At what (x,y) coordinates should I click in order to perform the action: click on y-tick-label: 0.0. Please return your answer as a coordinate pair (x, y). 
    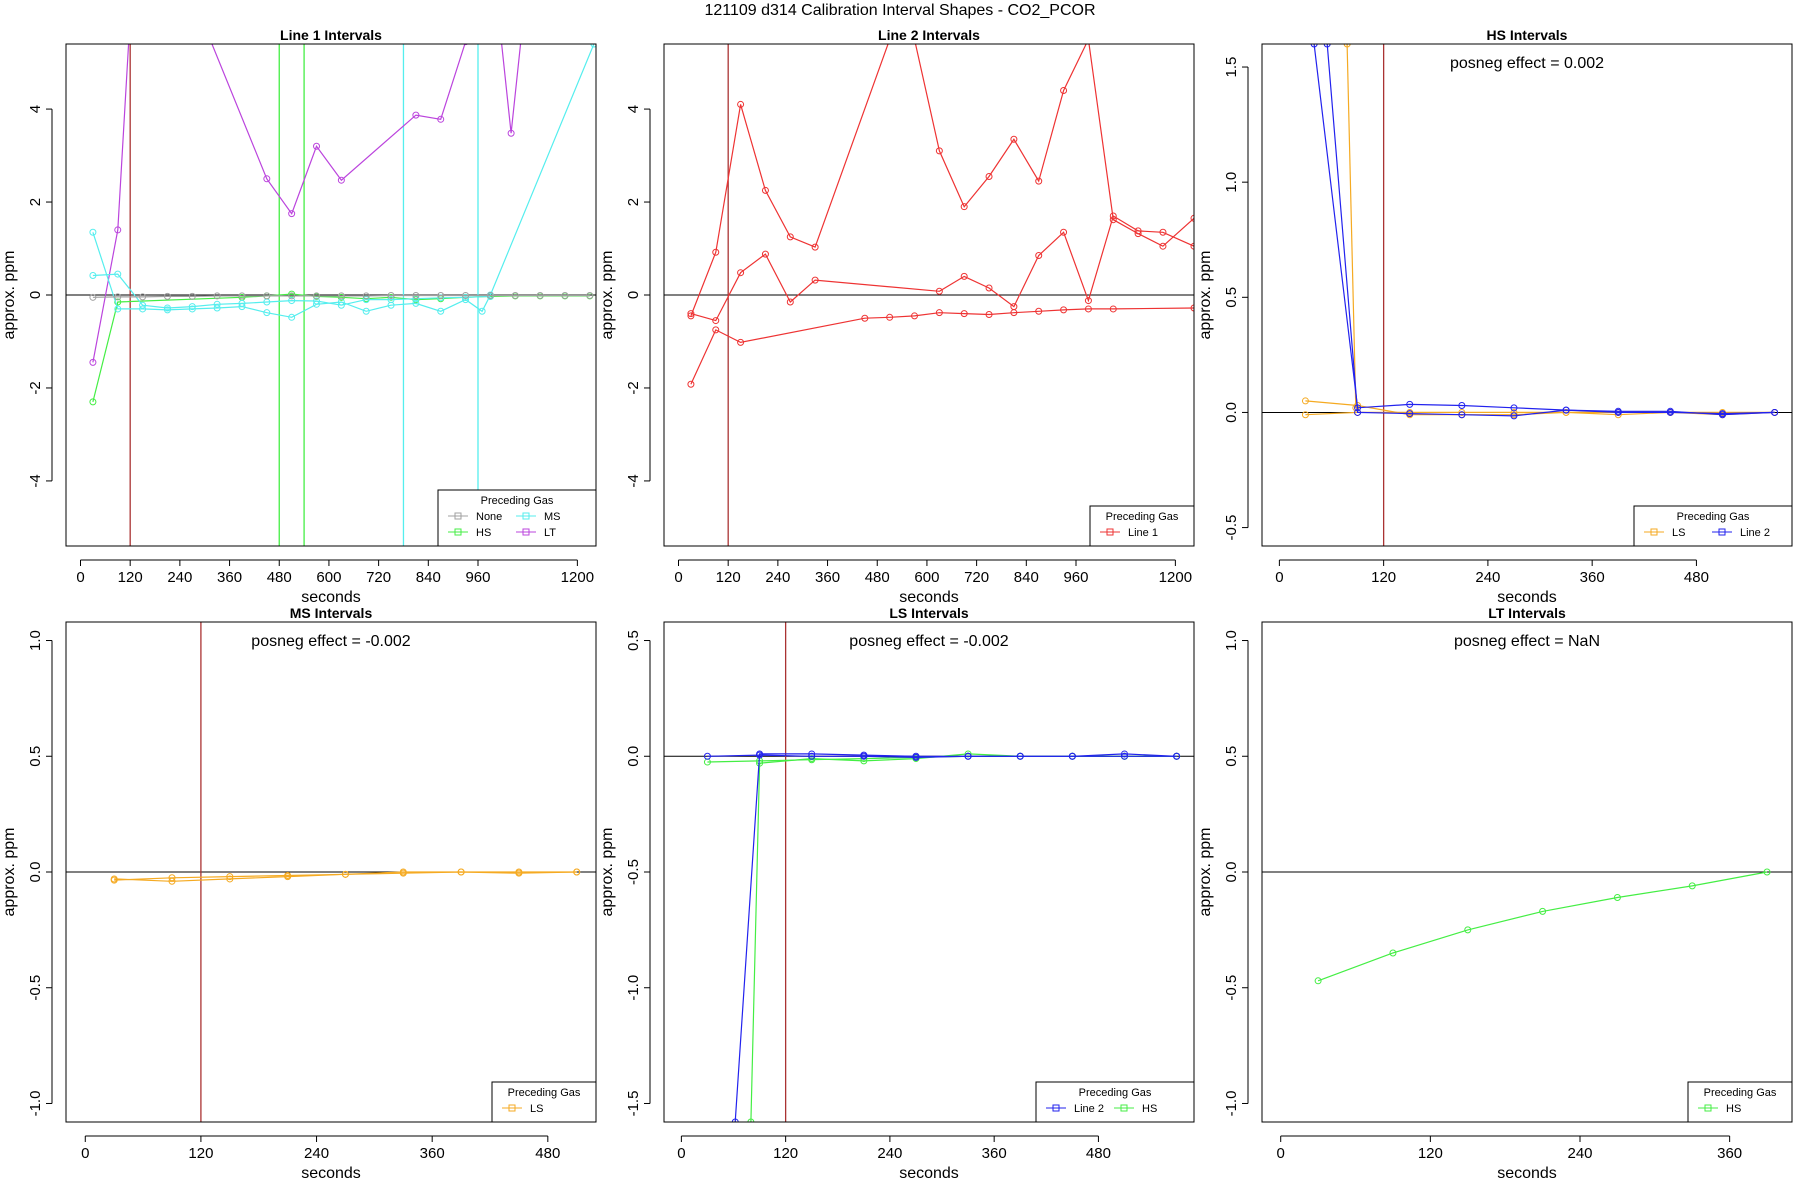
    Looking at the image, I should click on (1231, 412).